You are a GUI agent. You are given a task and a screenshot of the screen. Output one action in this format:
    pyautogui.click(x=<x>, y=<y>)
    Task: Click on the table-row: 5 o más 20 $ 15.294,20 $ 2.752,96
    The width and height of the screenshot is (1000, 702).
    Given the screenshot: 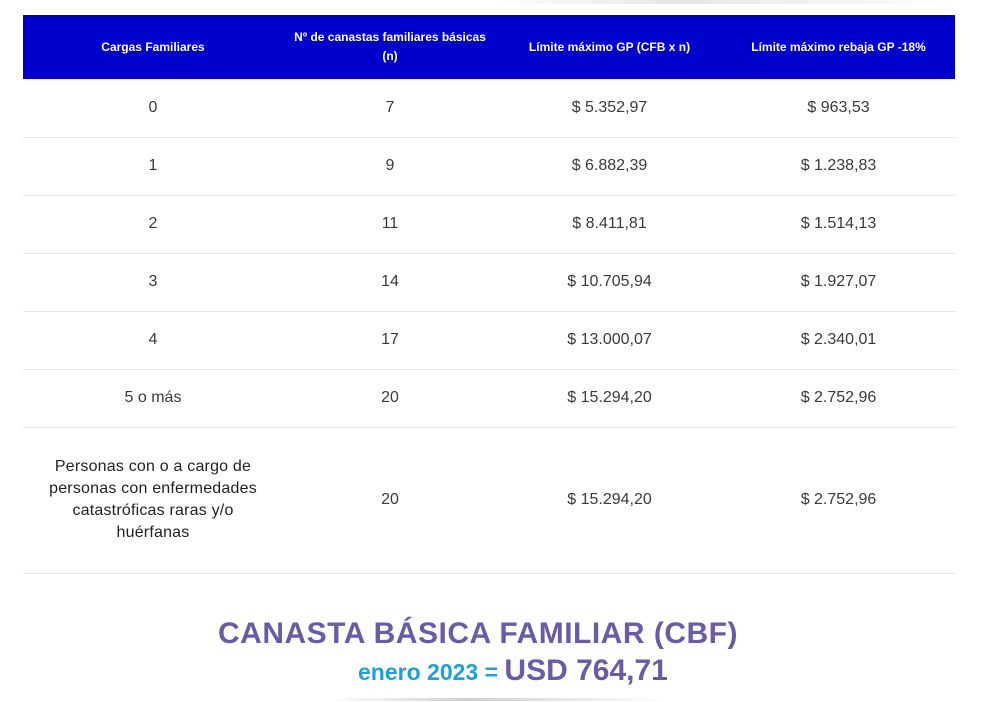 What is the action you would take?
    pyautogui.click(x=489, y=398)
    